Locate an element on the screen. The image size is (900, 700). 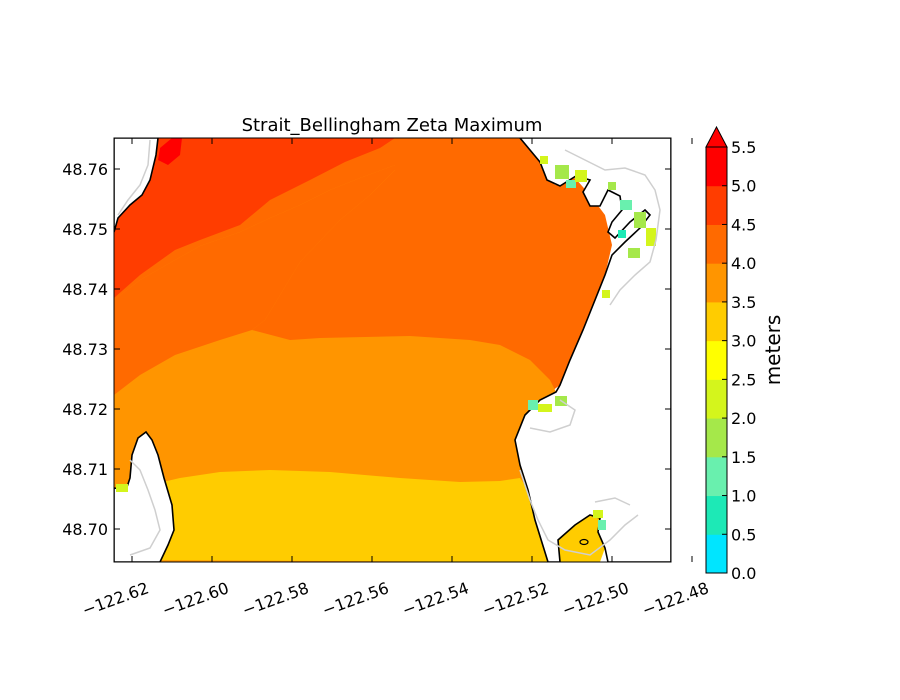
water-band-3.0-3.5 is located at coordinates (331, 516).